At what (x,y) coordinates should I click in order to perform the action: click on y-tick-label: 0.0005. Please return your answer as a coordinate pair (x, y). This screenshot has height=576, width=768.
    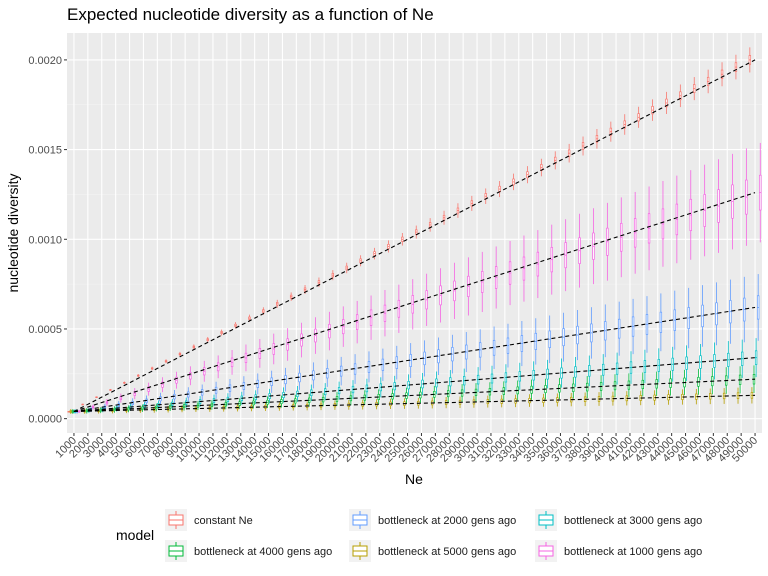
    Looking at the image, I should click on (45, 330).